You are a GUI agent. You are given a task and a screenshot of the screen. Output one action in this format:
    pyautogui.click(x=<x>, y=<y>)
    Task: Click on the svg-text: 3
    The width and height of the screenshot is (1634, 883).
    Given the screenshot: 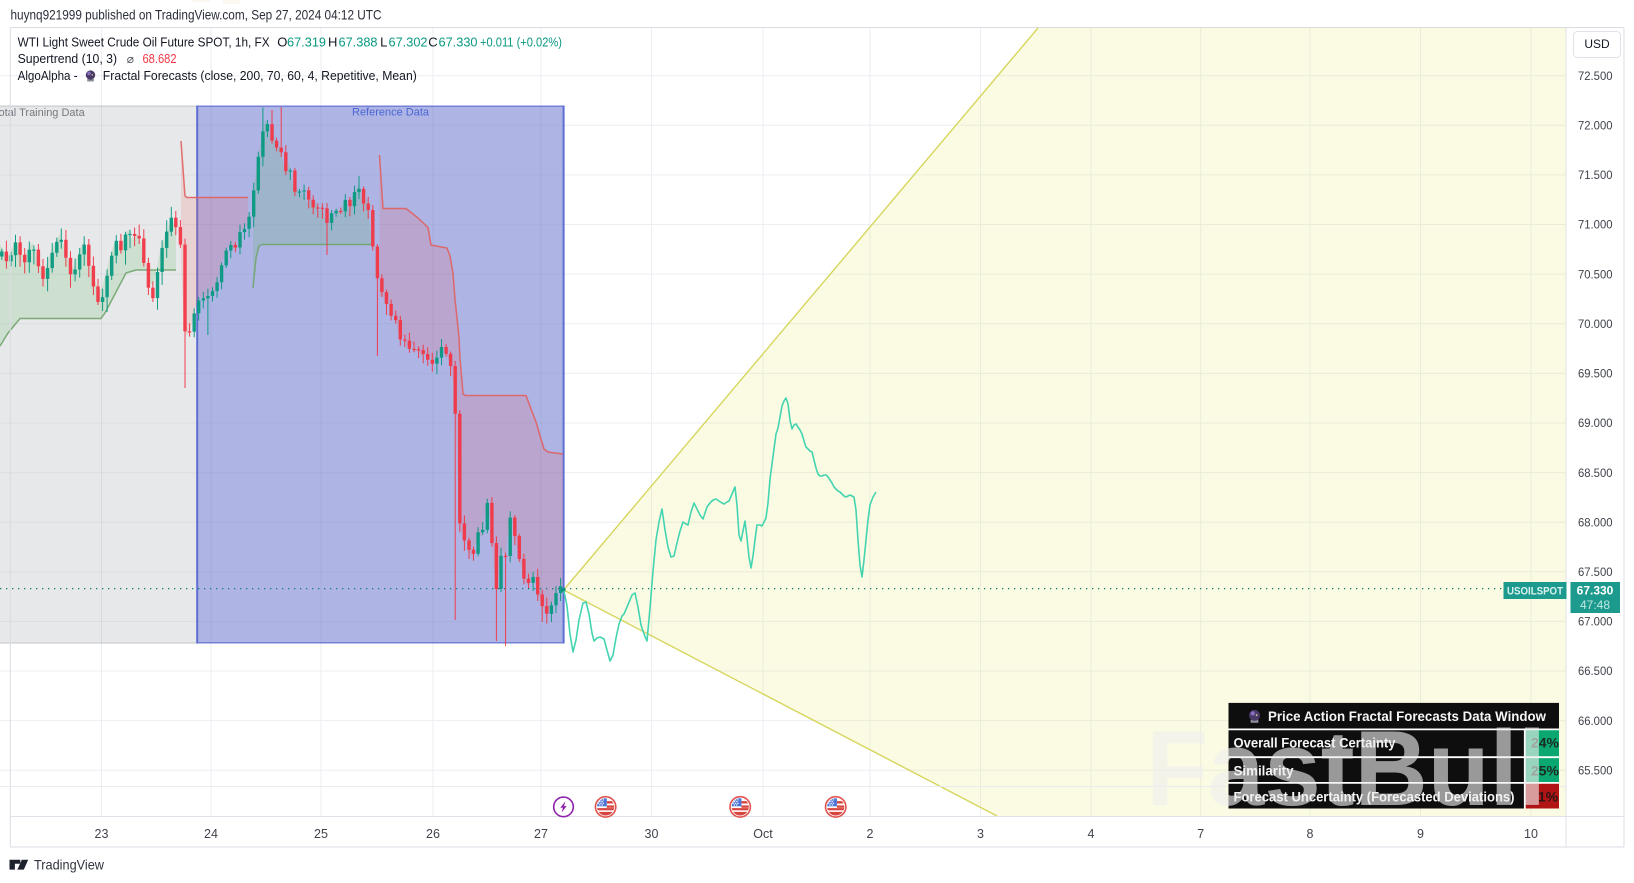 What is the action you would take?
    pyautogui.click(x=980, y=834)
    